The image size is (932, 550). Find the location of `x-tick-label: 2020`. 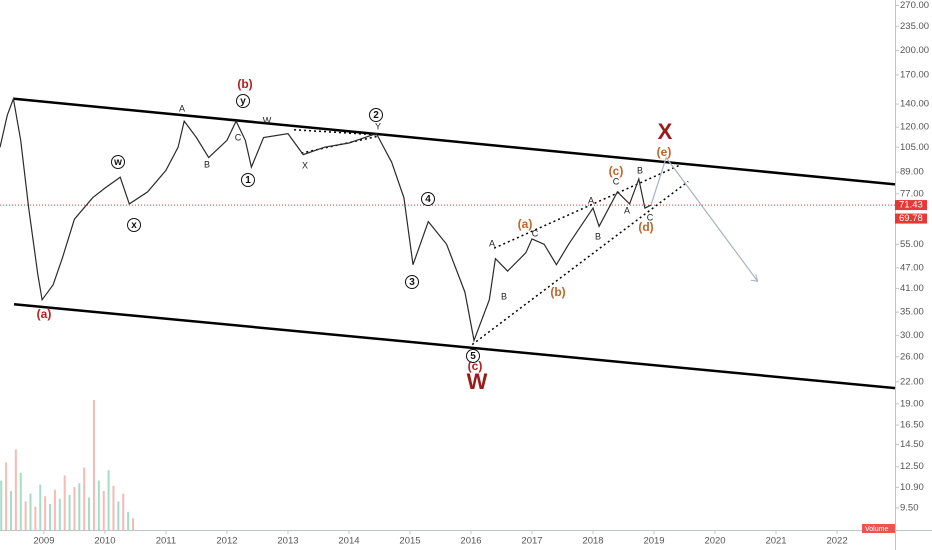

x-tick-label: 2020 is located at coordinates (714, 541).